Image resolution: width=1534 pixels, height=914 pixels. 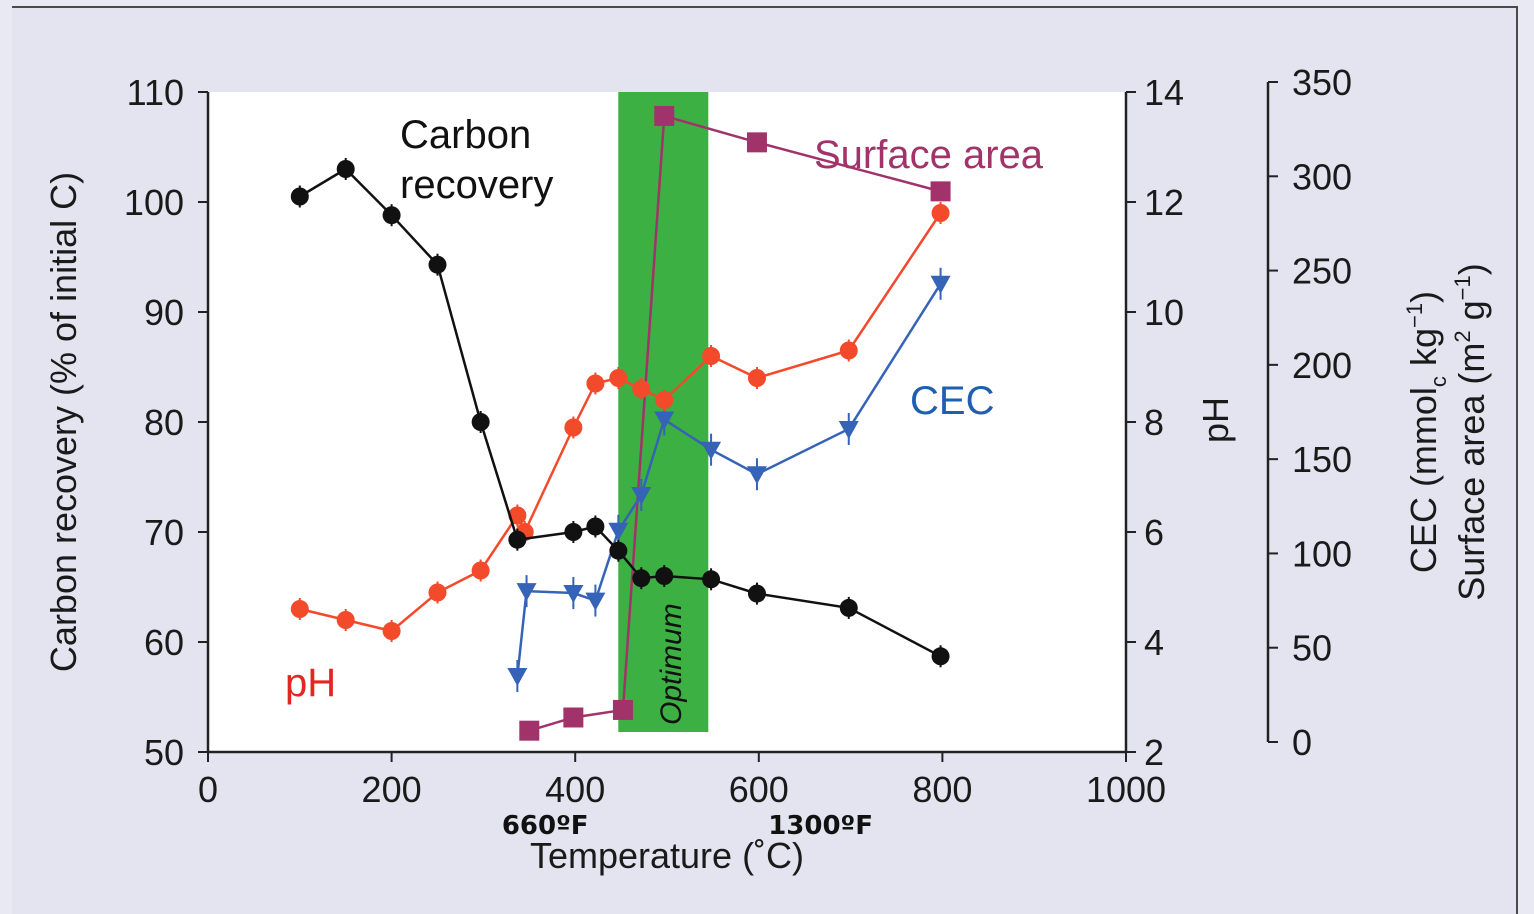 I want to click on right-tick-label: 0, so click(x=1302, y=742).